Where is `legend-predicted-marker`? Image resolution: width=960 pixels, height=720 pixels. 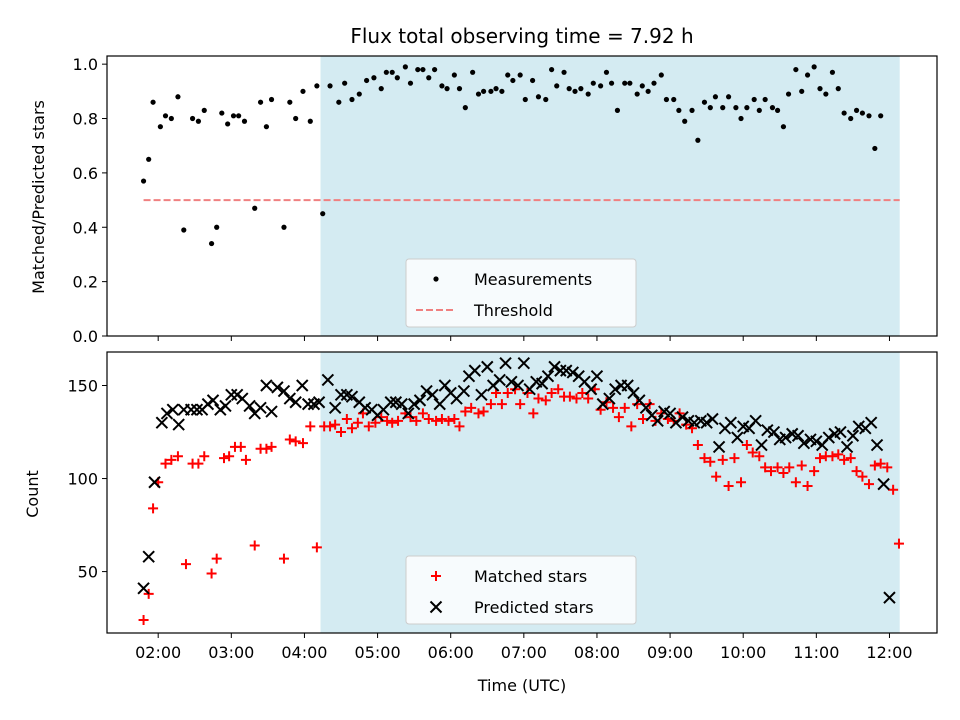 legend-predicted-marker is located at coordinates (436, 607).